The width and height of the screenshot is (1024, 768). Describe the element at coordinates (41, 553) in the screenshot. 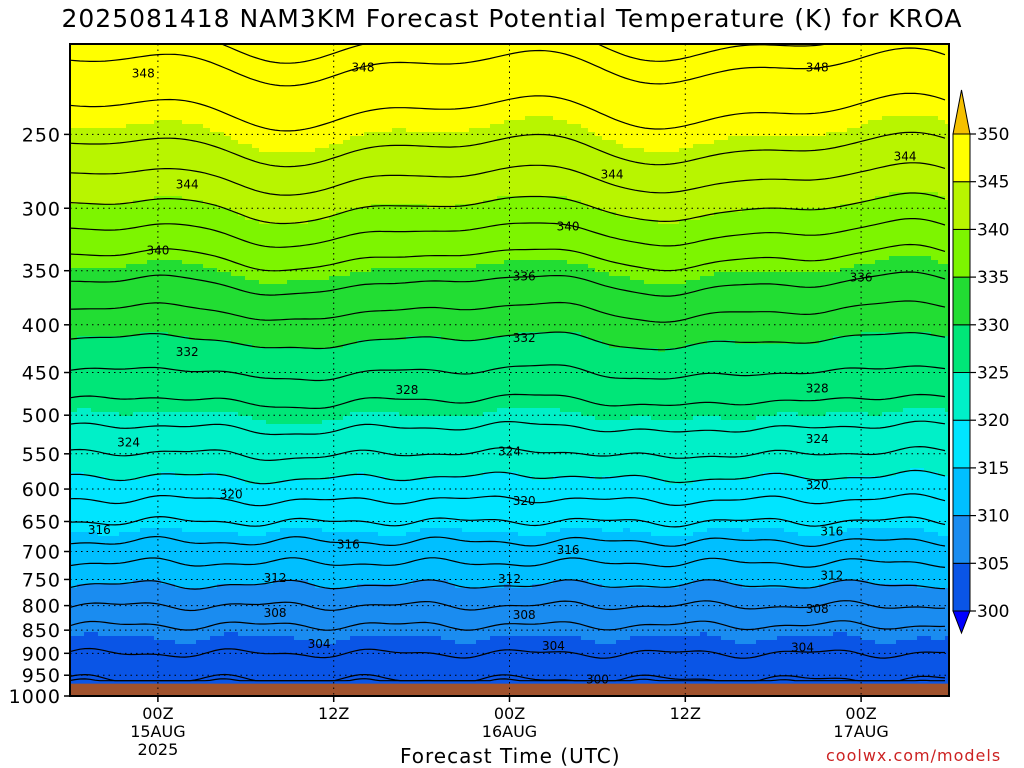

I see `y-tick-label: 700` at that location.